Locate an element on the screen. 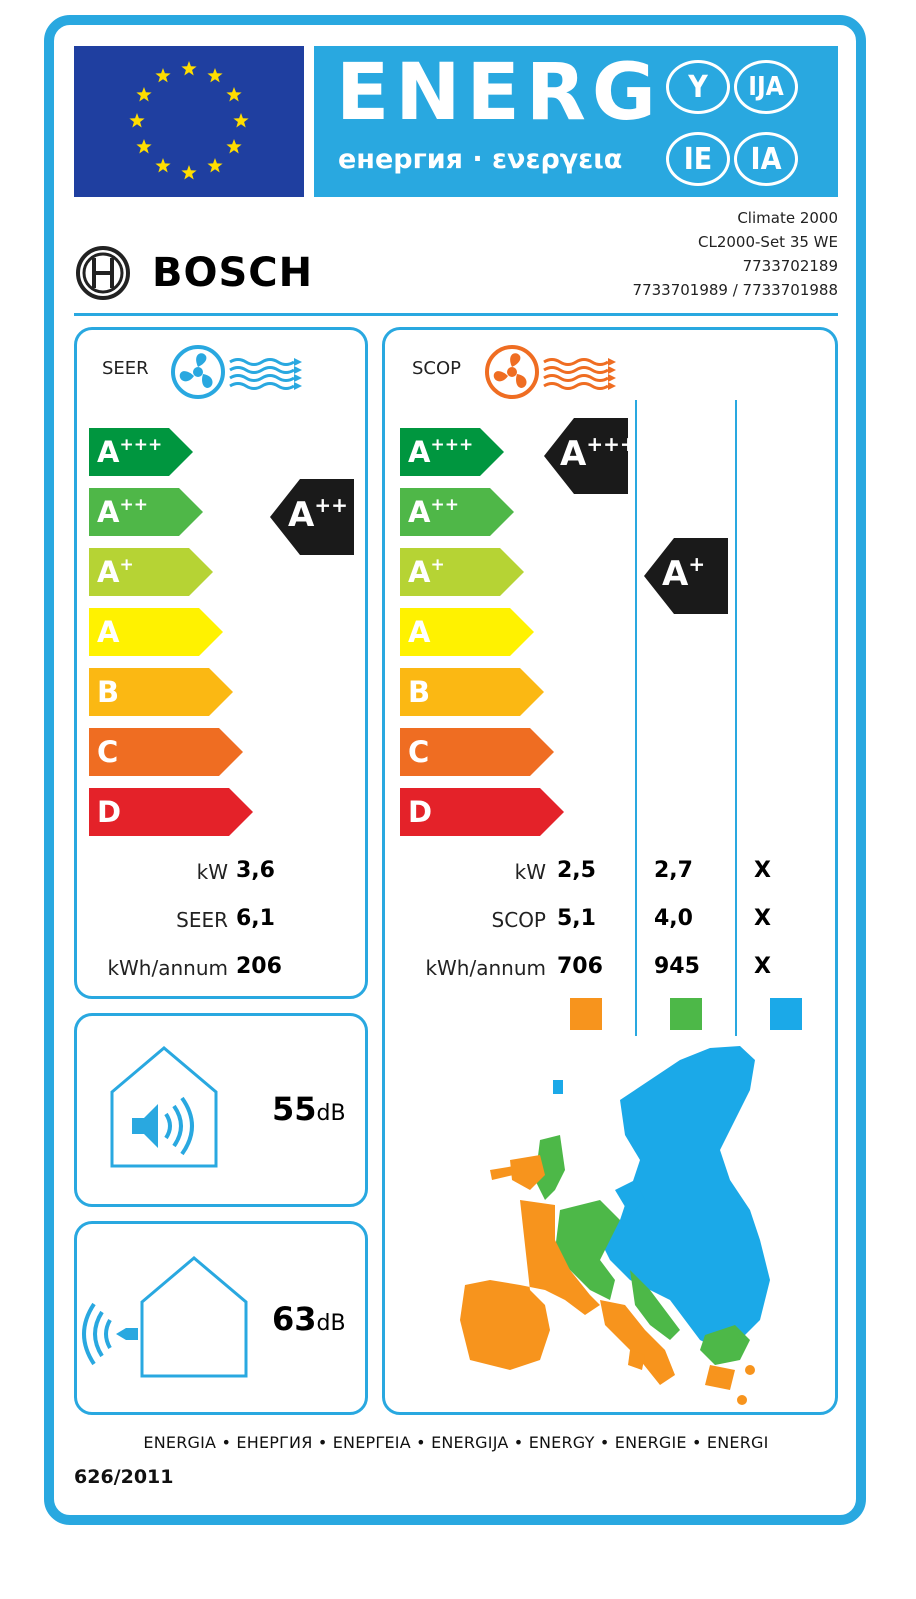 The image size is (916, 1599). seer-title: SEER is located at coordinates (125, 368).